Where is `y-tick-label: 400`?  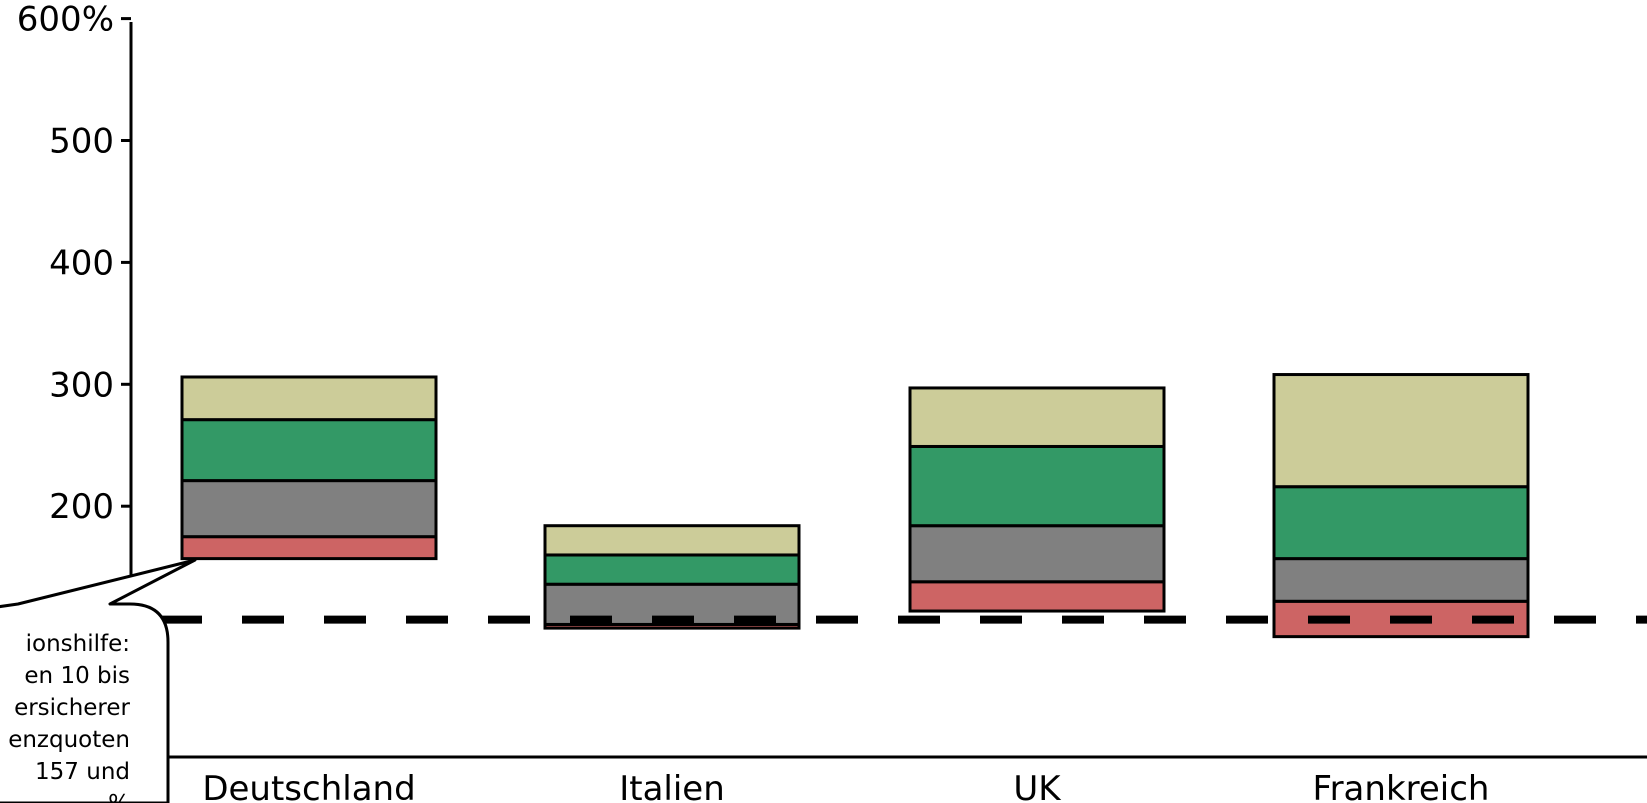
y-tick-label: 400 is located at coordinates (81, 263).